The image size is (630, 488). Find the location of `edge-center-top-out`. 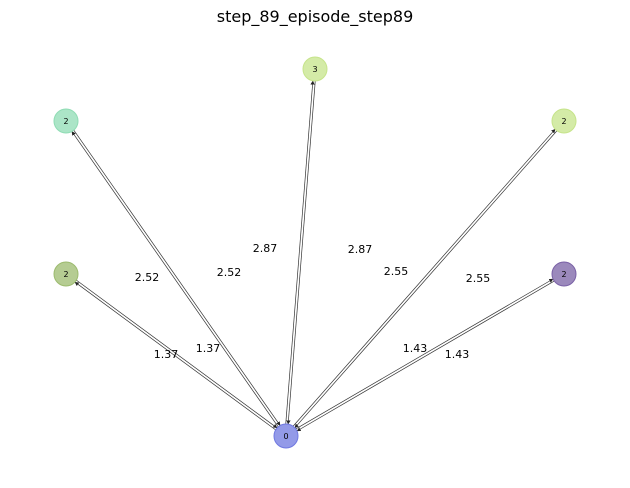

edge-center-top-out is located at coordinates (300, 252).